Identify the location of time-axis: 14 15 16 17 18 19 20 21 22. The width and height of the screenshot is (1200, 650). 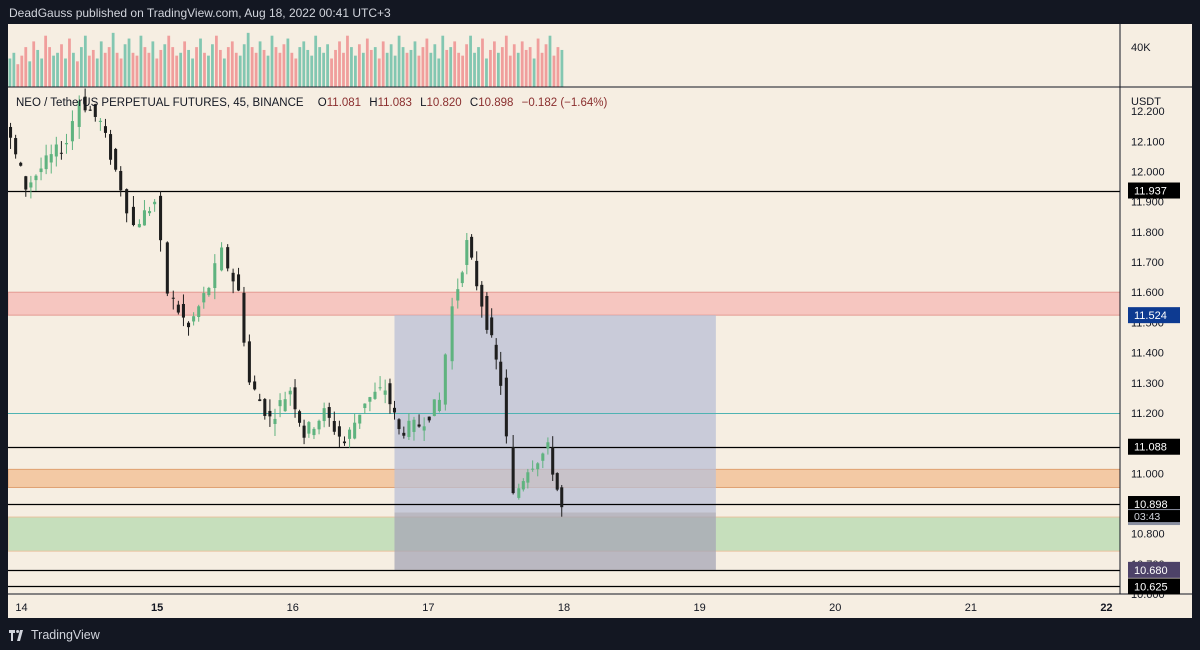
(563, 608).